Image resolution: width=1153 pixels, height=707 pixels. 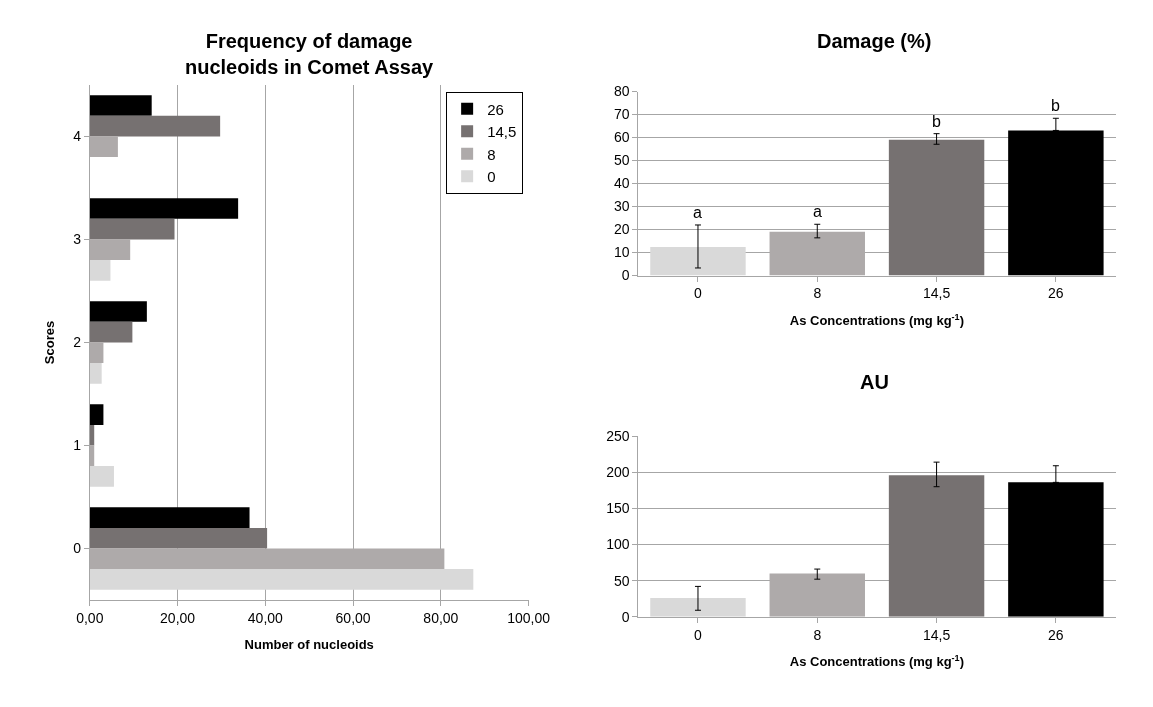 What do you see at coordinates (50, 342) in the screenshot?
I see `y-axis-title: Scores` at bounding box center [50, 342].